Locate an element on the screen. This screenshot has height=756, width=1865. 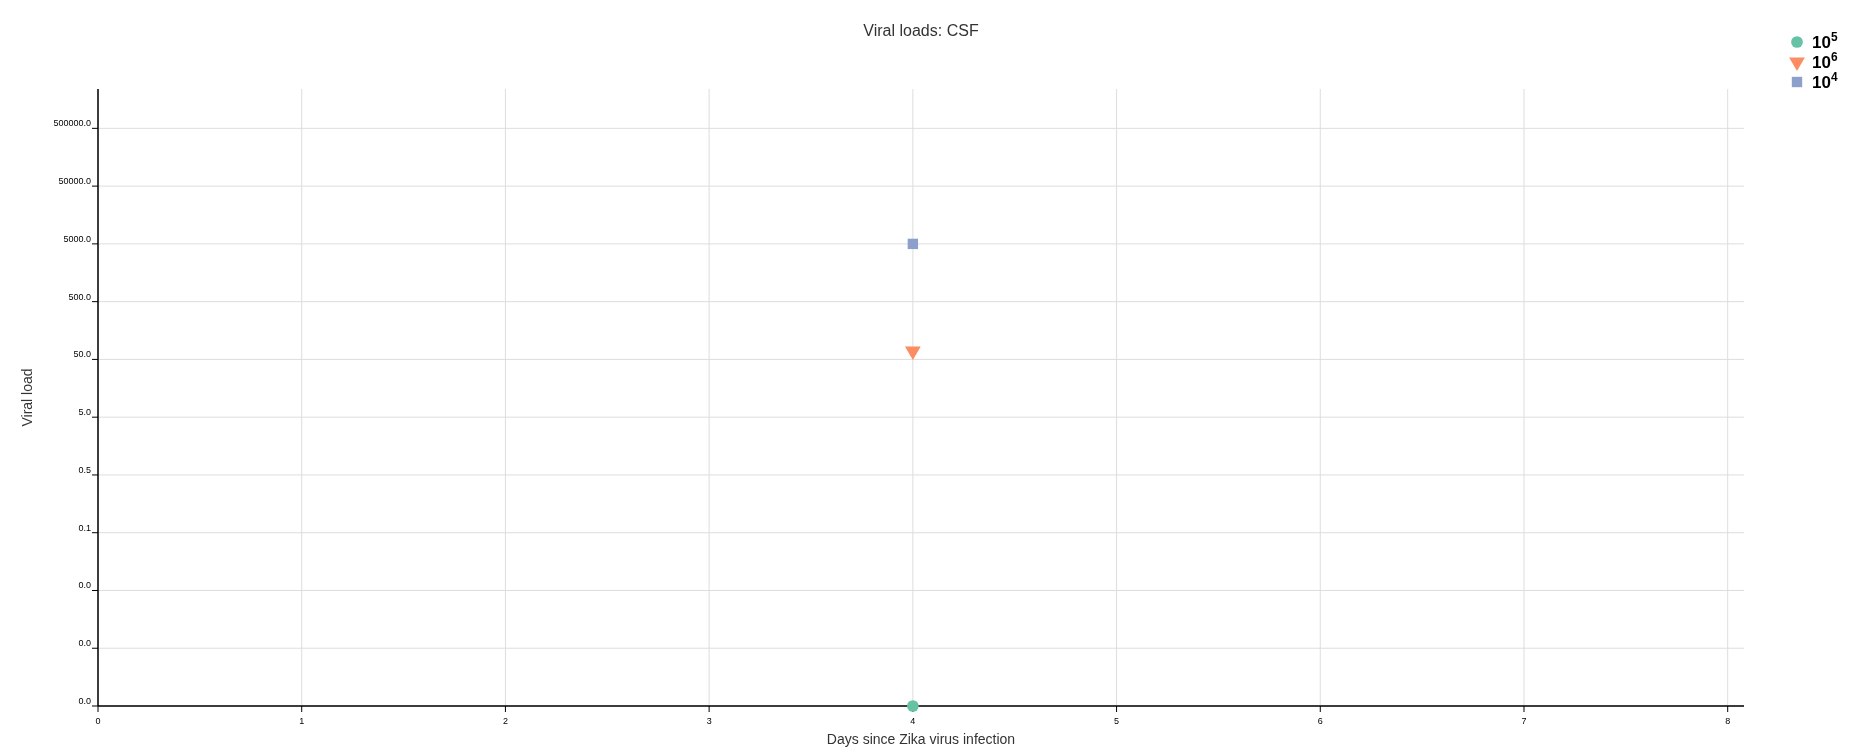
x-axis-title: Days since Zika virus infection is located at coordinates (921, 739).